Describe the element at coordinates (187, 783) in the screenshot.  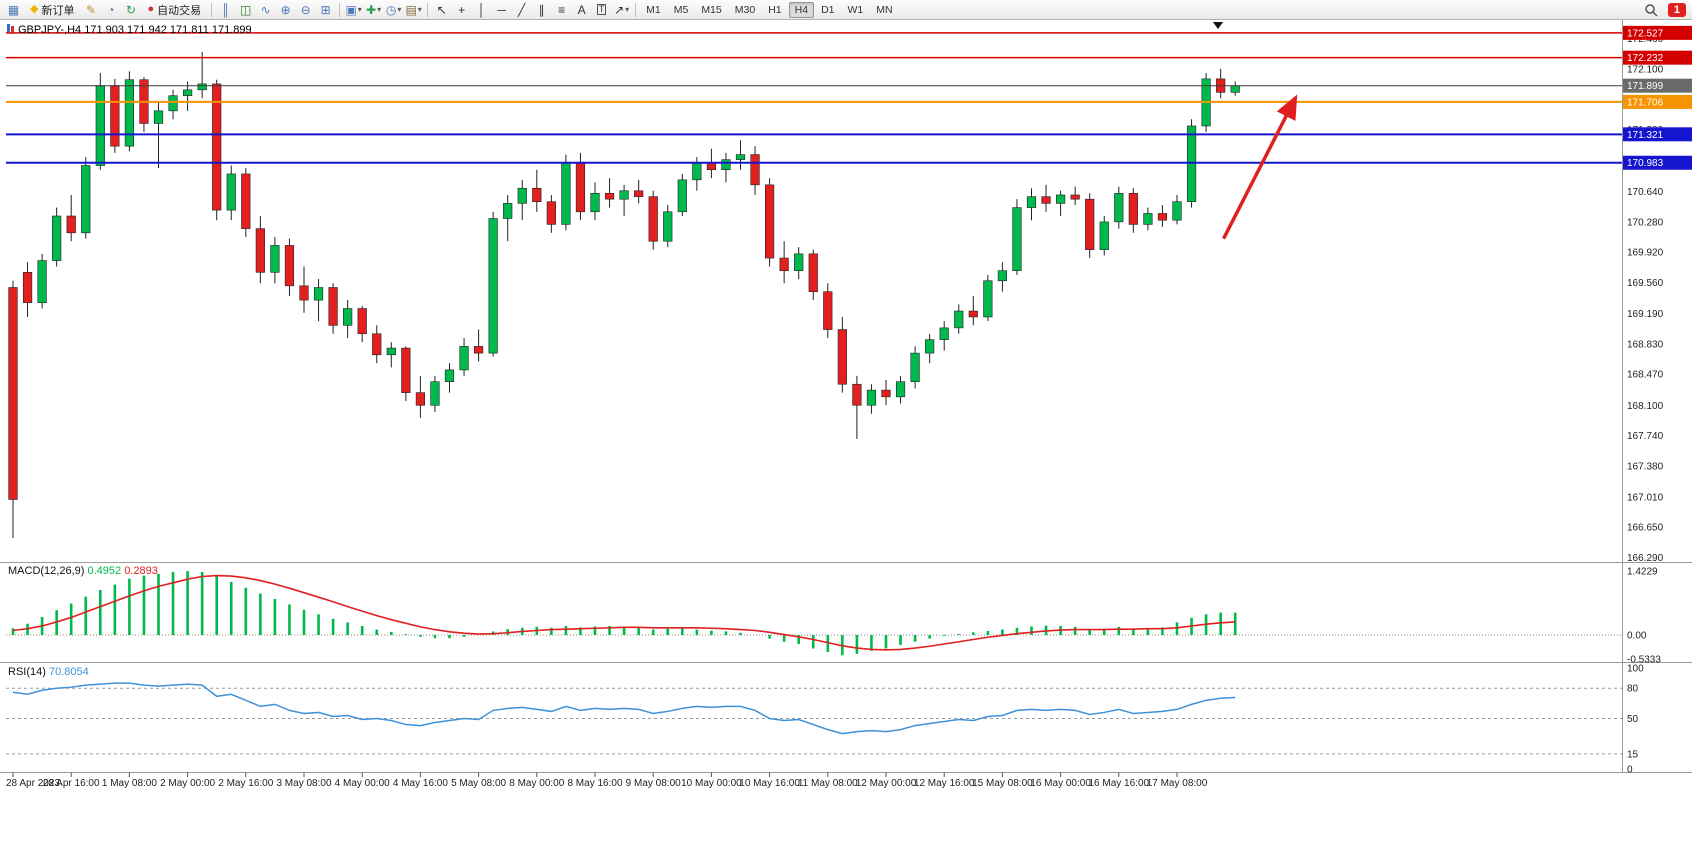
I see `time-label: 2 May 00:00` at that location.